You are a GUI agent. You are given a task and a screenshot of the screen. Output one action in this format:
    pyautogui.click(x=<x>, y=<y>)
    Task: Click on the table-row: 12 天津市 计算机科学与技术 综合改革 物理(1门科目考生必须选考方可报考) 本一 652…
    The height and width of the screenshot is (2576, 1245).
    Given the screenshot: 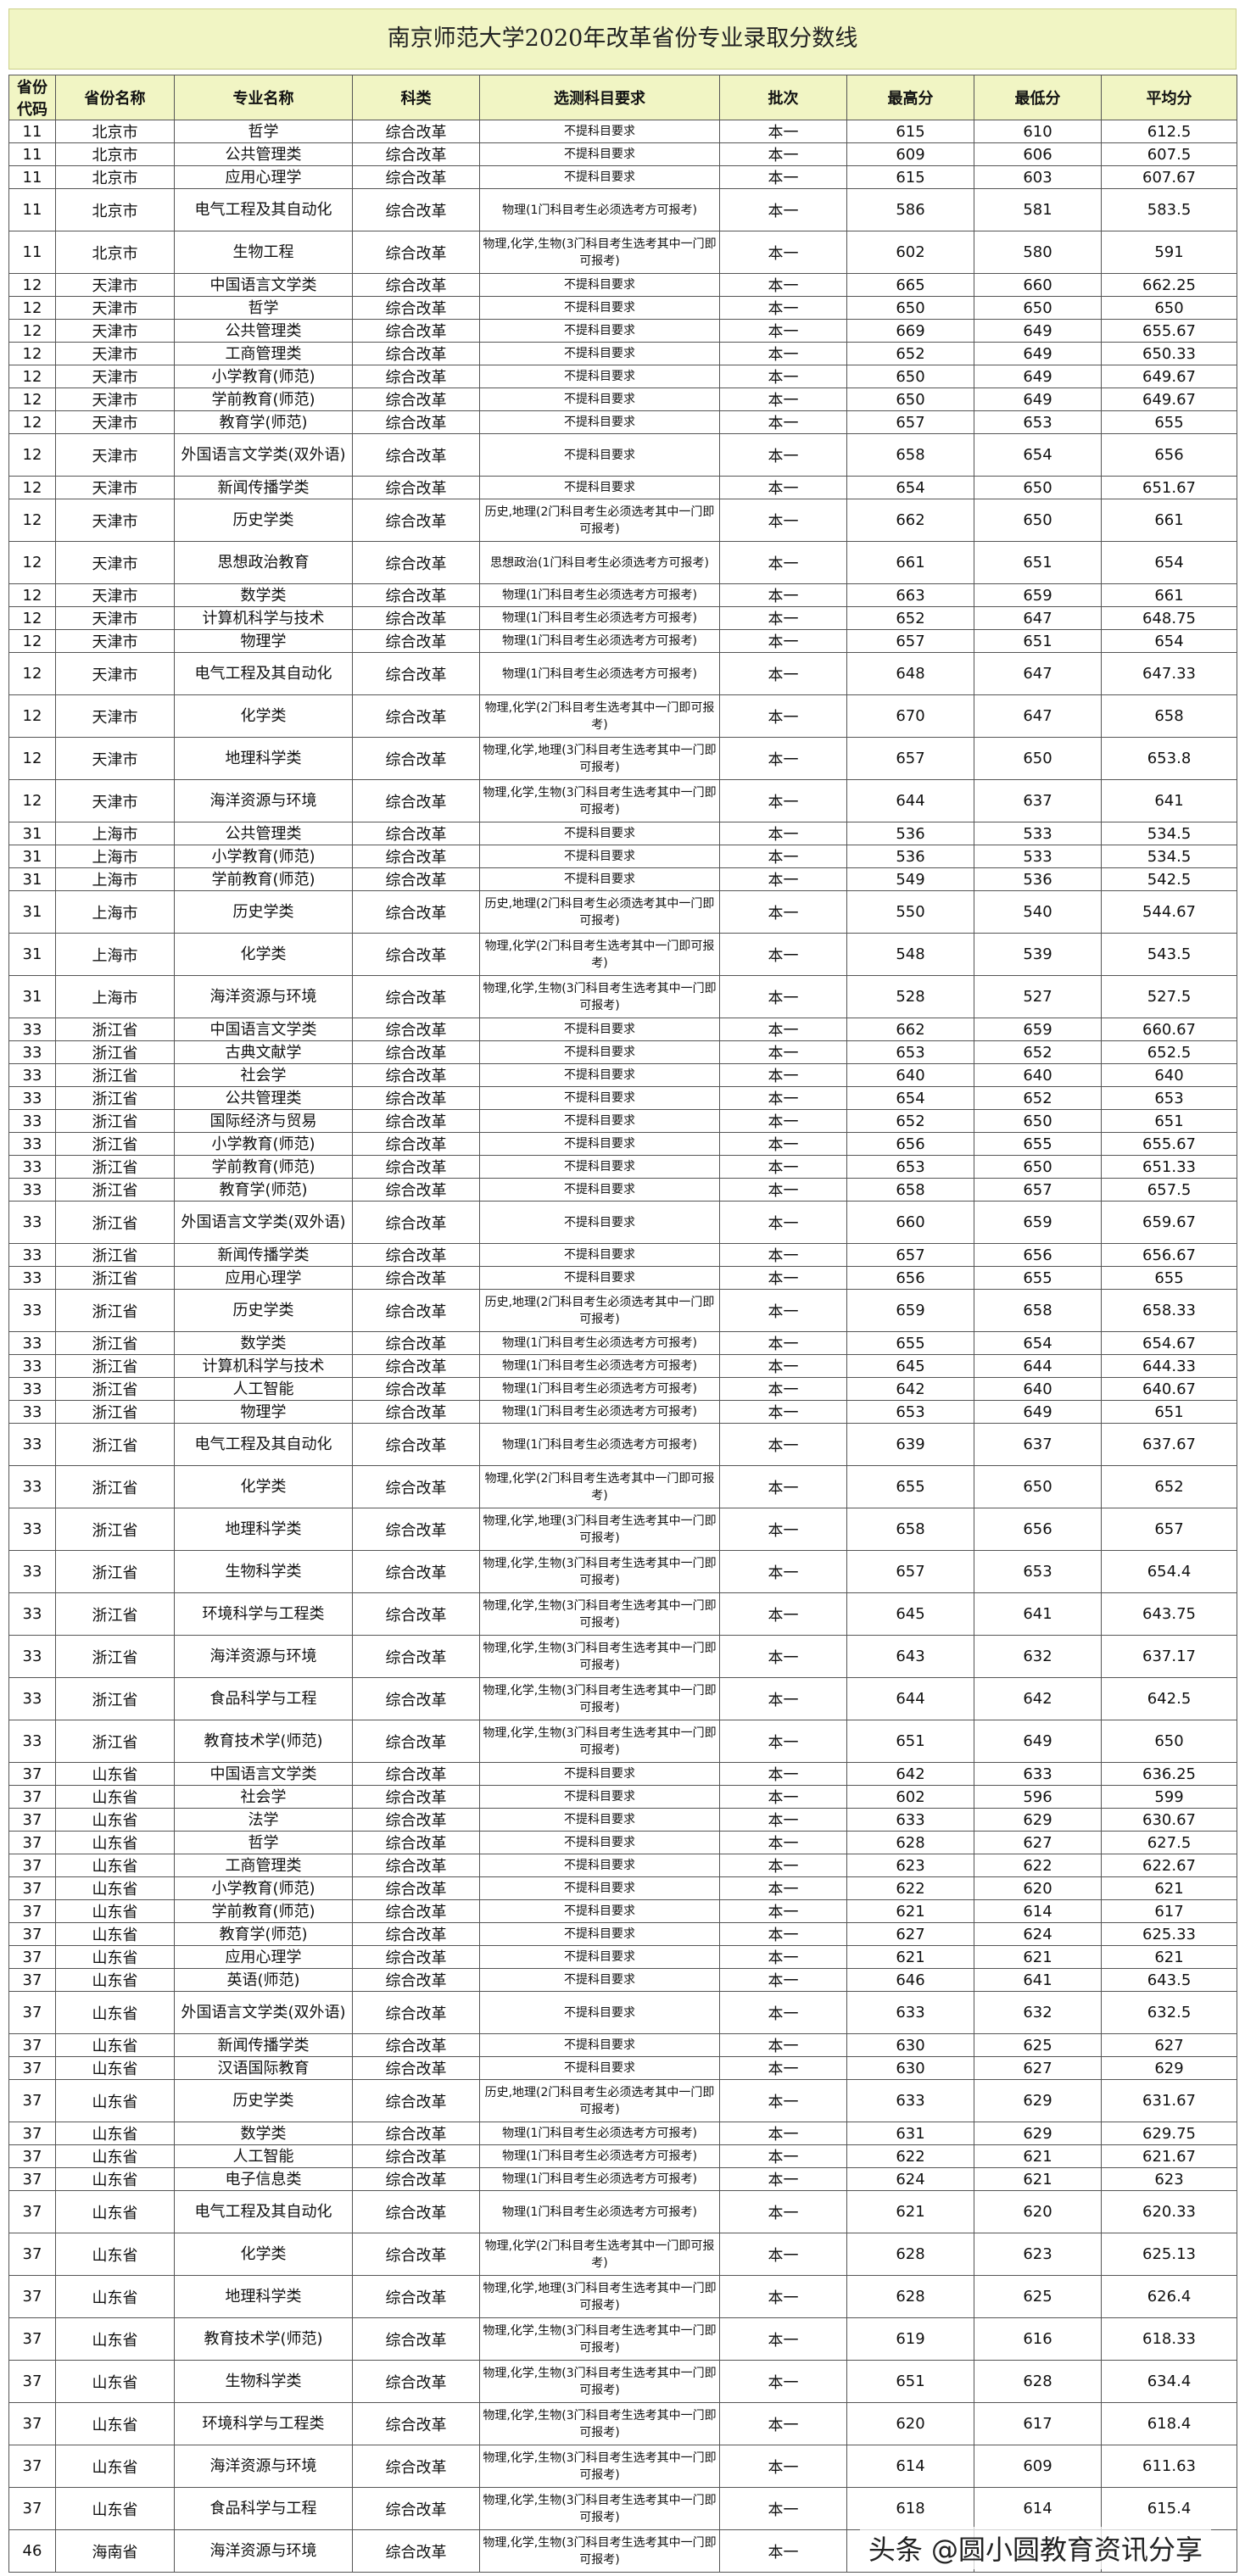 What is the action you would take?
    pyautogui.click(x=622, y=618)
    